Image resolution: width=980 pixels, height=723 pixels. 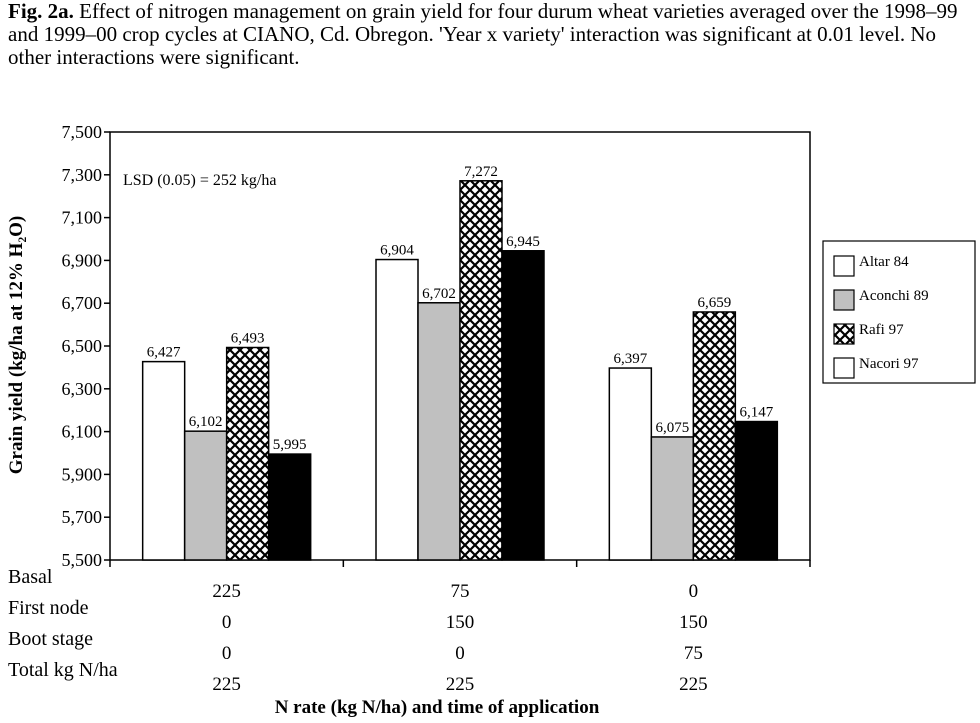 What do you see at coordinates (48, 608) in the screenshot?
I see `table-row-label: First node` at bounding box center [48, 608].